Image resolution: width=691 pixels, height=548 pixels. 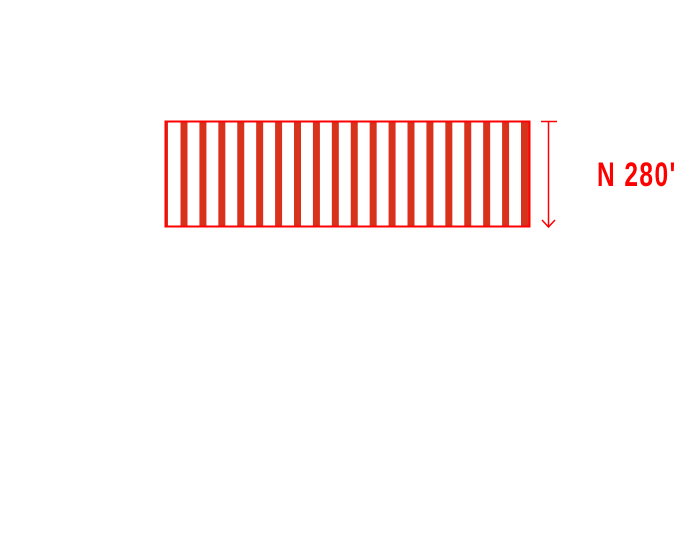 I want to click on block-outline, so click(x=347, y=174).